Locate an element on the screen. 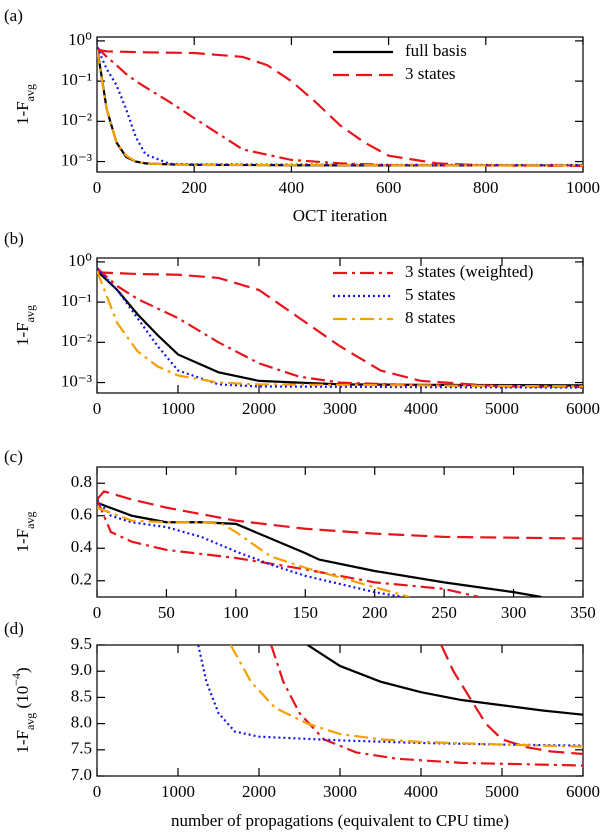  y-tick-label: 8.5 is located at coordinates (81, 695).